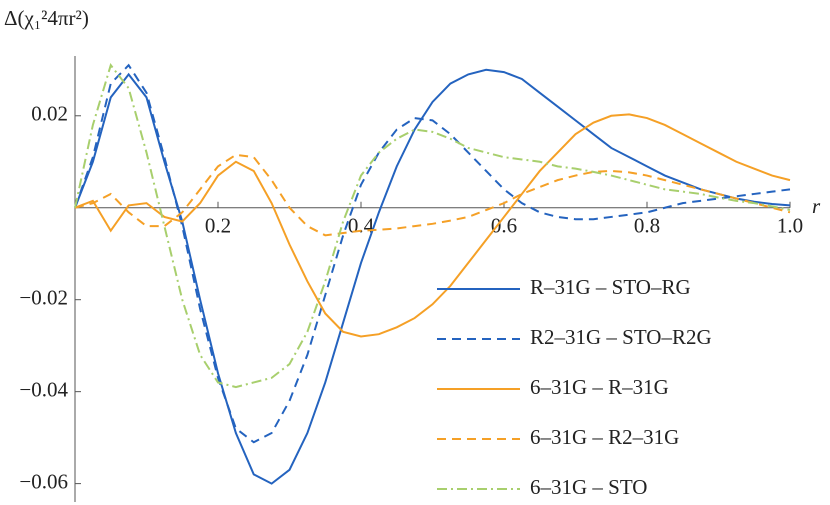 This screenshot has width=830, height=505. I want to click on x-tick-label: 1.0, so click(790, 226).